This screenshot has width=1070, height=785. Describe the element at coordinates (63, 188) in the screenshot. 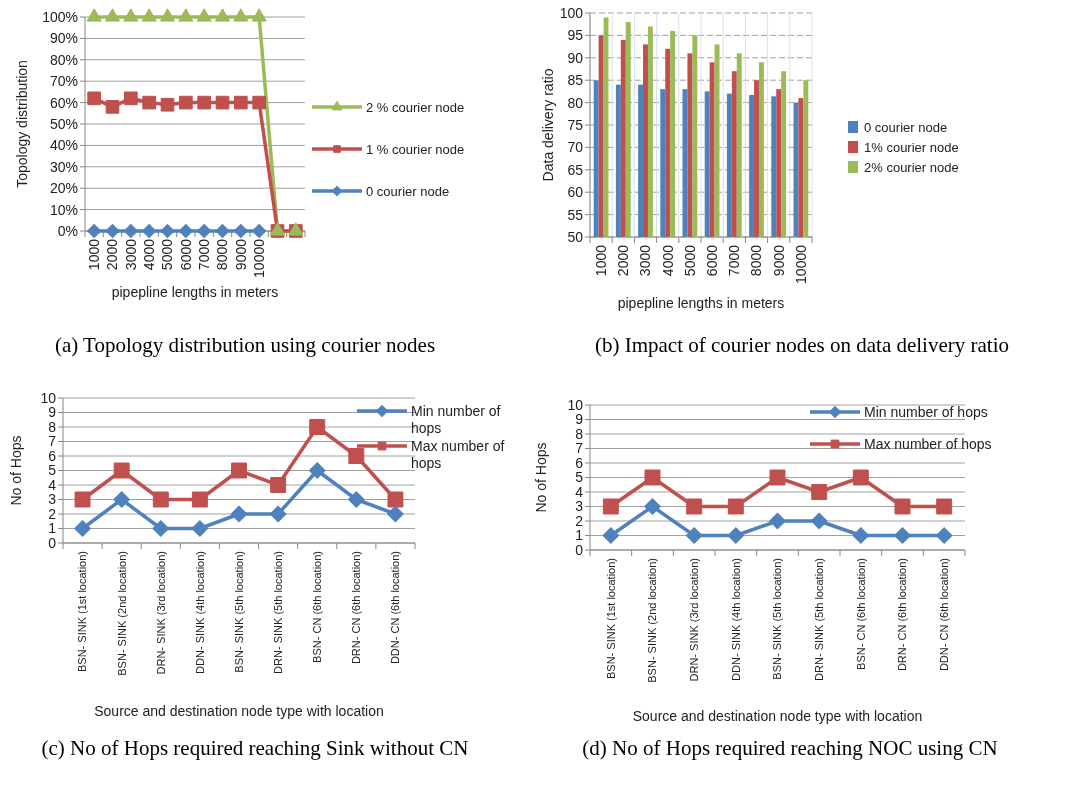

I see `y-tick-label: 20%` at that location.